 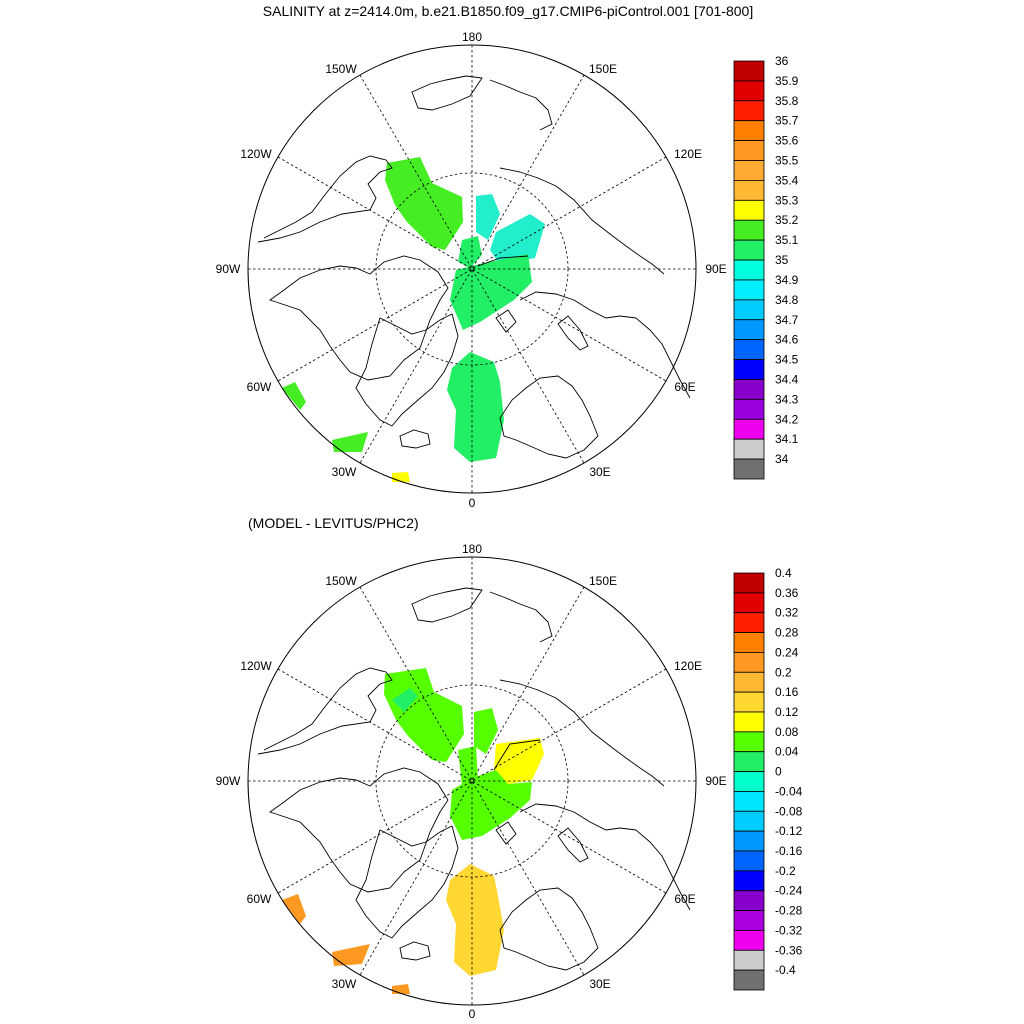 What do you see at coordinates (259, 899) in the screenshot?
I see `bottom-lon-60w: 60W` at bounding box center [259, 899].